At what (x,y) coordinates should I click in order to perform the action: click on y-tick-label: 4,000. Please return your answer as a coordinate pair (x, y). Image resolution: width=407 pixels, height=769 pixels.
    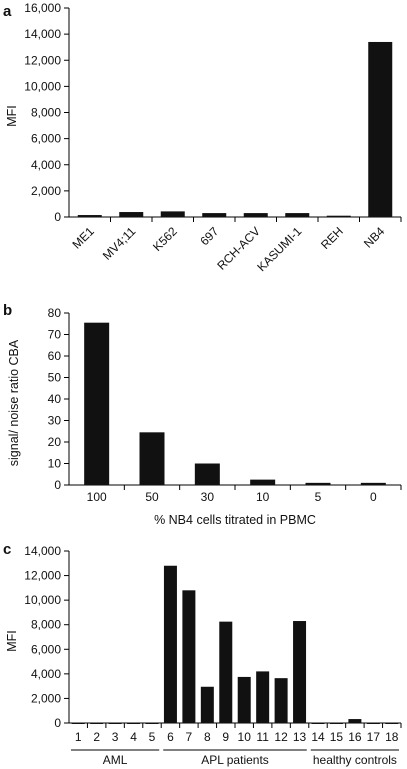
    Looking at the image, I should click on (46, 165).